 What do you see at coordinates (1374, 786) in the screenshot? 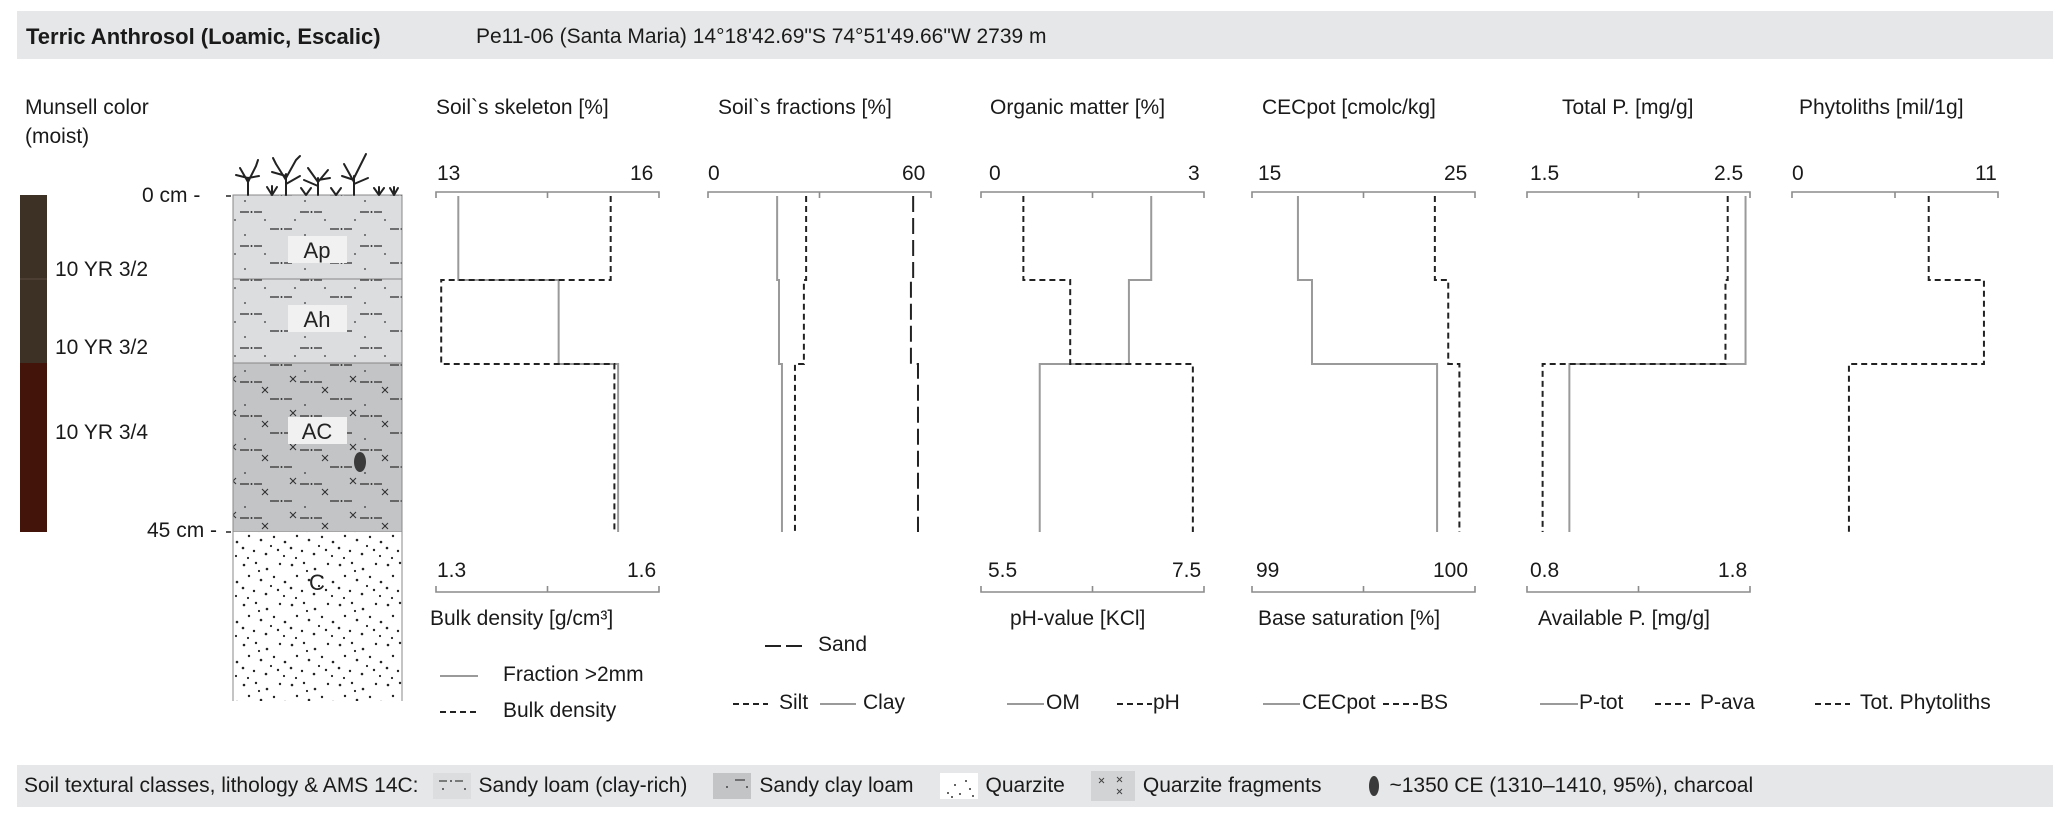
I see `charcoal-icon` at bounding box center [1374, 786].